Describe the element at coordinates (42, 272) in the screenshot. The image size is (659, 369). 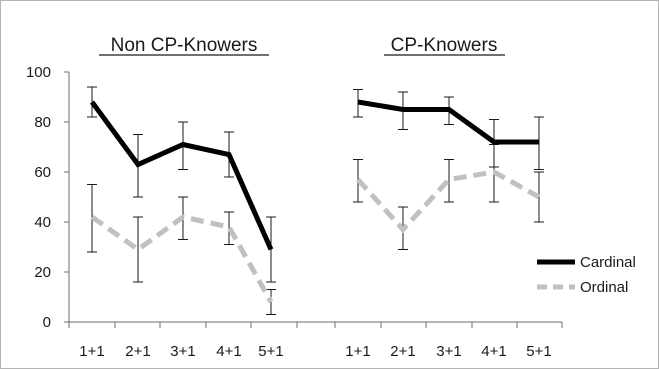
I see `y-tick-label: 20` at that location.